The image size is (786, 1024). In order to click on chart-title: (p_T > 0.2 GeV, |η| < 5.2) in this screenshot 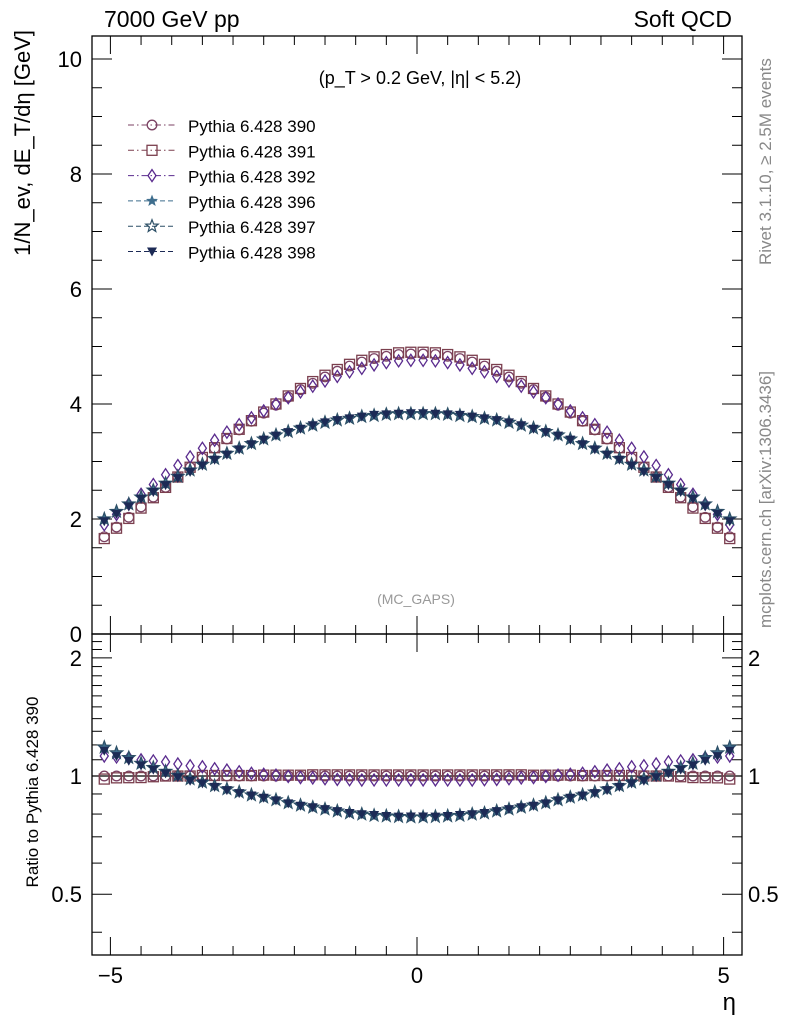, I will do `click(420, 78)`.